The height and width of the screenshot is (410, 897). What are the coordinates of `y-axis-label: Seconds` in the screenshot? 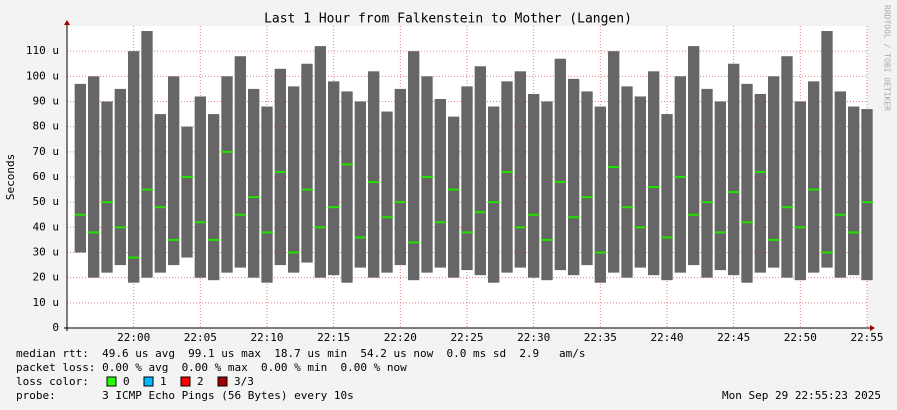 It's located at (10, 177).